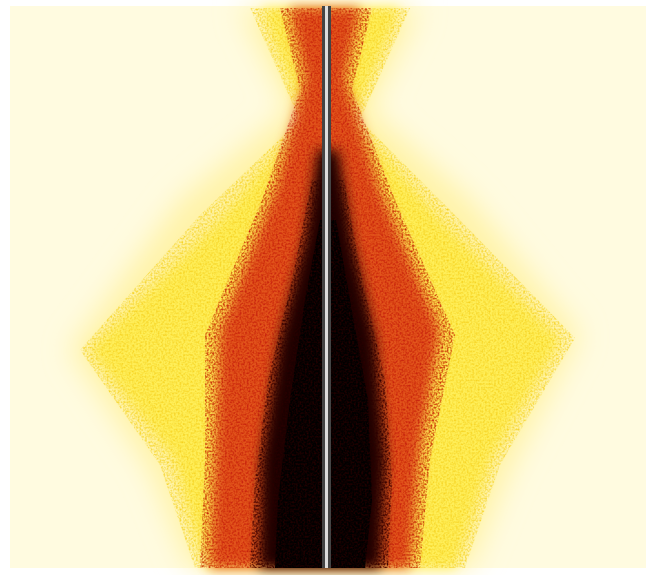 This screenshot has width=654, height=575. Describe the element at coordinates (326, 287) in the screenshot. I see `divider-highlight` at that location.